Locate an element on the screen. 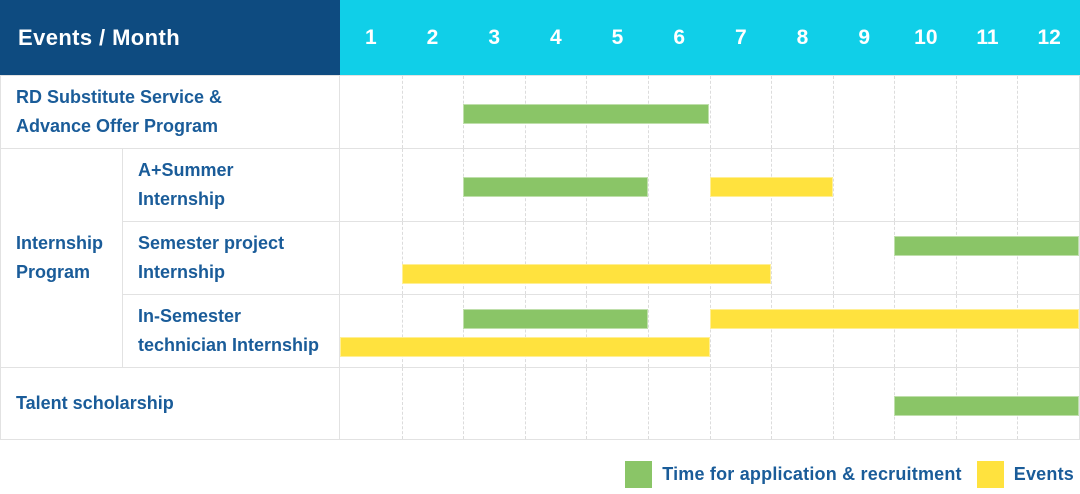 The height and width of the screenshot is (494, 1080). legend-swatch-green is located at coordinates (639, 474).